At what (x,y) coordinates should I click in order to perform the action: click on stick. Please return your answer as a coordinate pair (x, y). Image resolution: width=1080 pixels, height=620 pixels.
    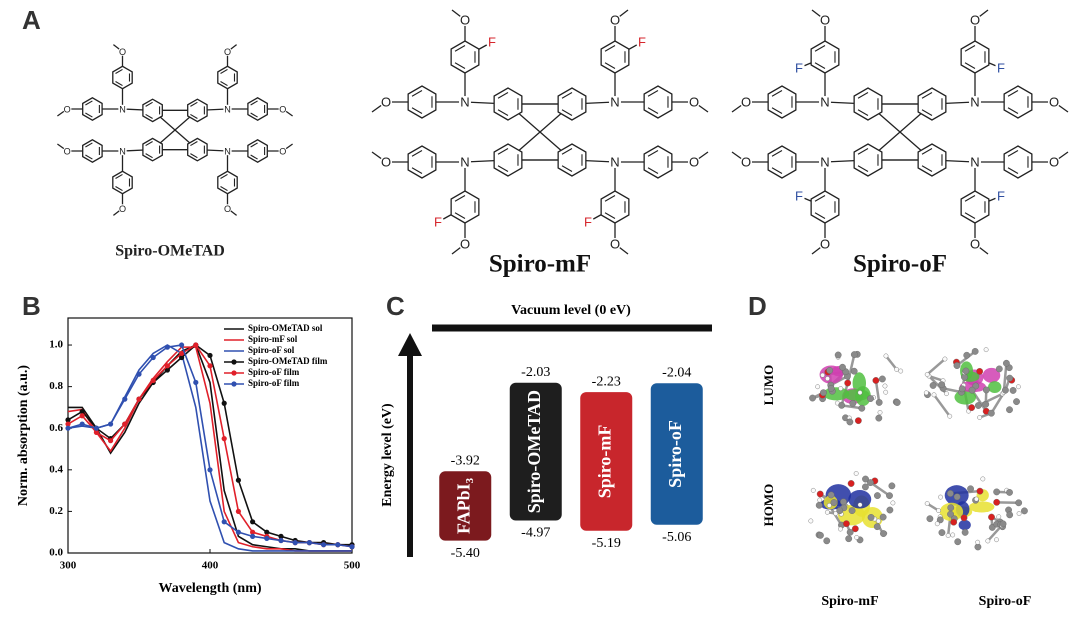
    Looking at the image, I should click on (877, 391).